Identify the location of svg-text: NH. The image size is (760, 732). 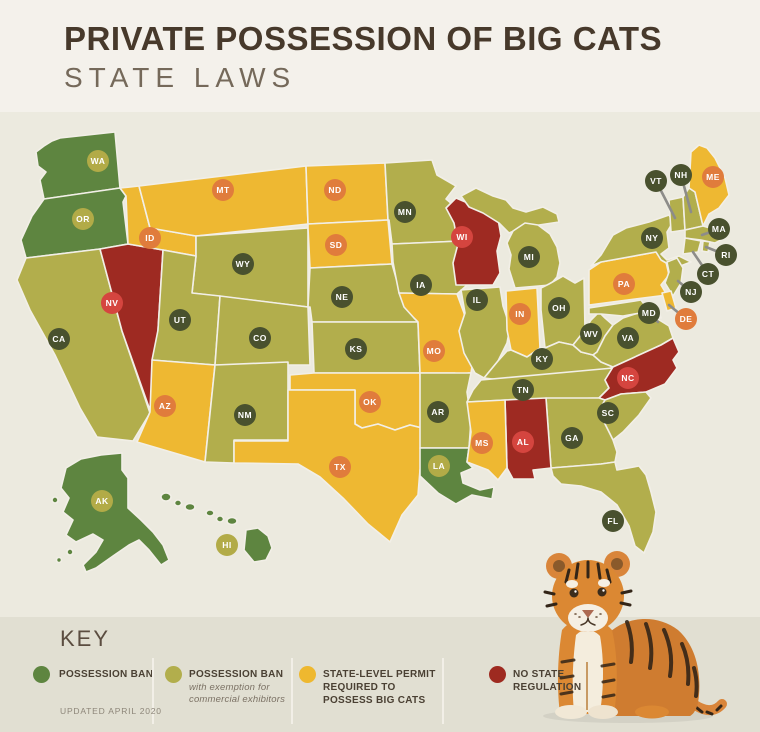
(680, 175).